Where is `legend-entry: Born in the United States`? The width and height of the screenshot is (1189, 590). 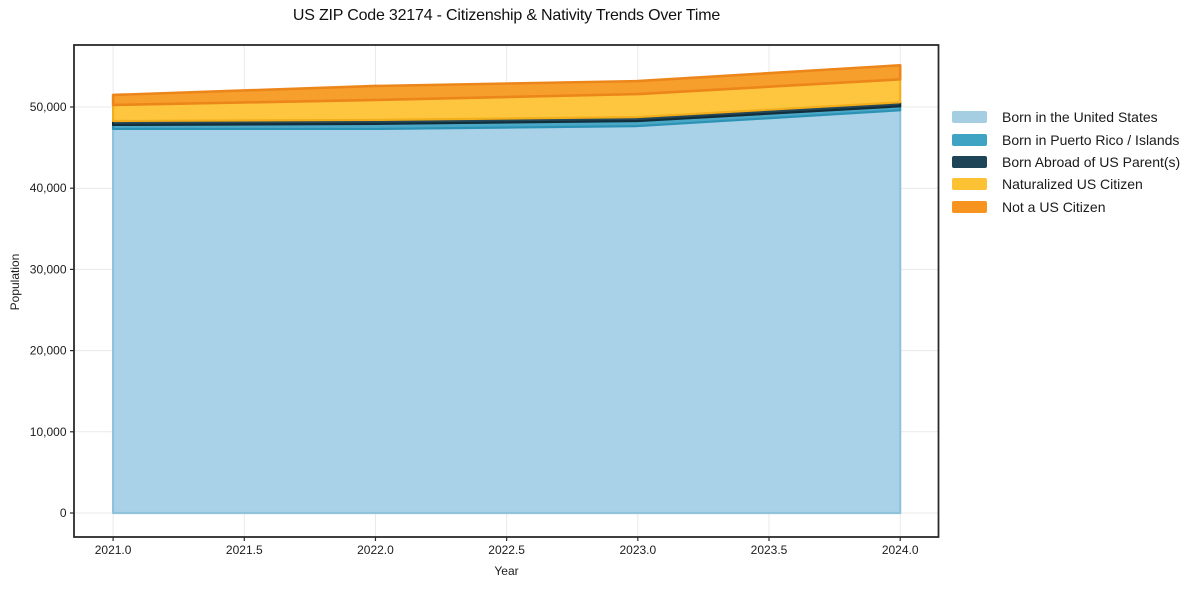 legend-entry: Born in the United States is located at coordinates (1066, 117).